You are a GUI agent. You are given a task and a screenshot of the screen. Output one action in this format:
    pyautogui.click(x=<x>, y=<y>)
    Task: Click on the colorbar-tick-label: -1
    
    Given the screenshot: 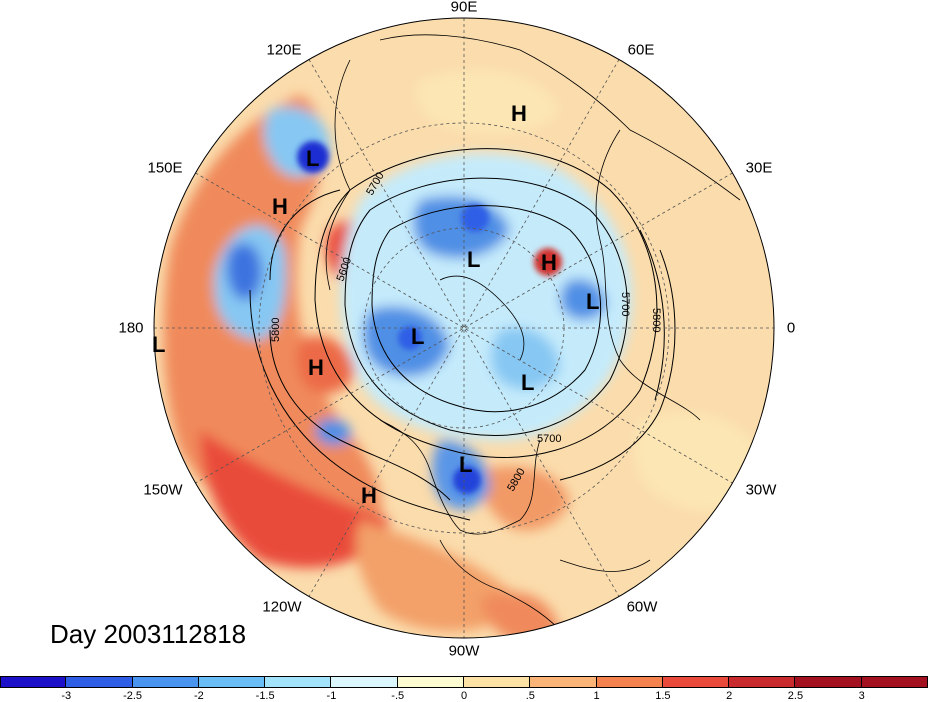 What is the action you would take?
    pyautogui.click(x=331, y=696)
    